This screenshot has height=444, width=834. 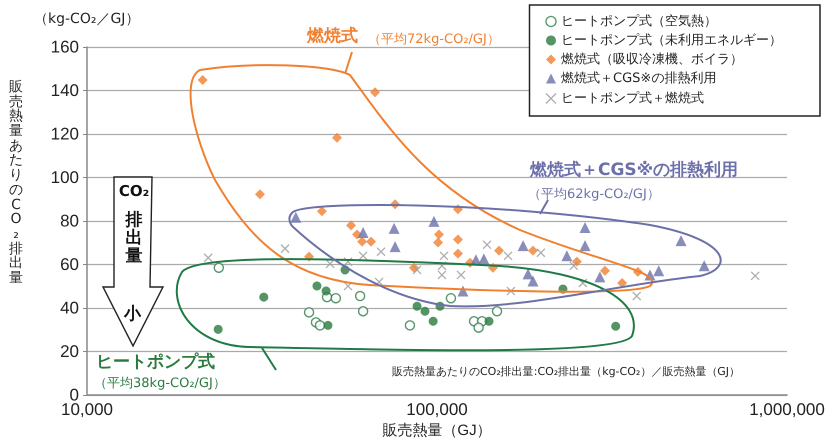 What do you see at coordinates (160, 383) in the screenshot?
I see `annotation: （平均38kg-CO₂/GJ）` at bounding box center [160, 383].